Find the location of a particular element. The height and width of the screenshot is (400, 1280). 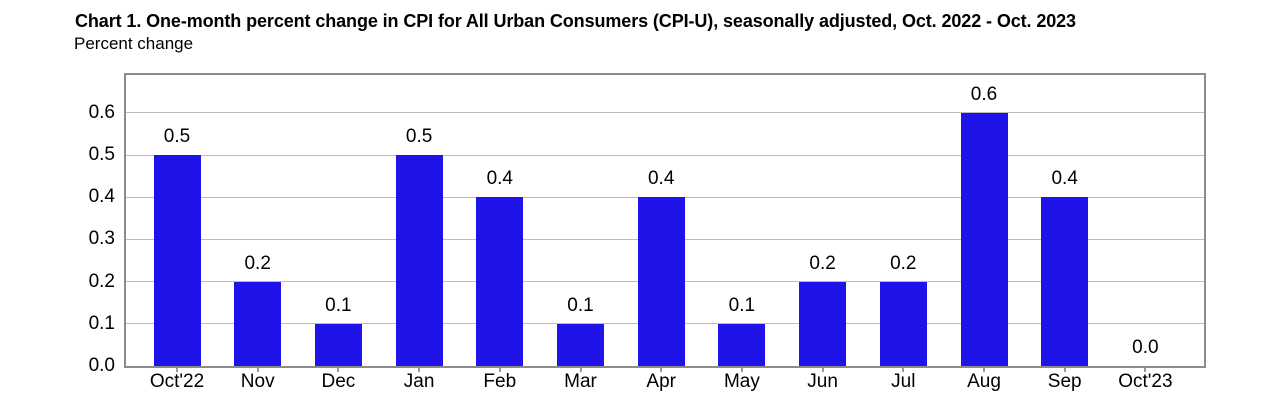

y-tick-label: 0.0 is located at coordinates (101, 365).